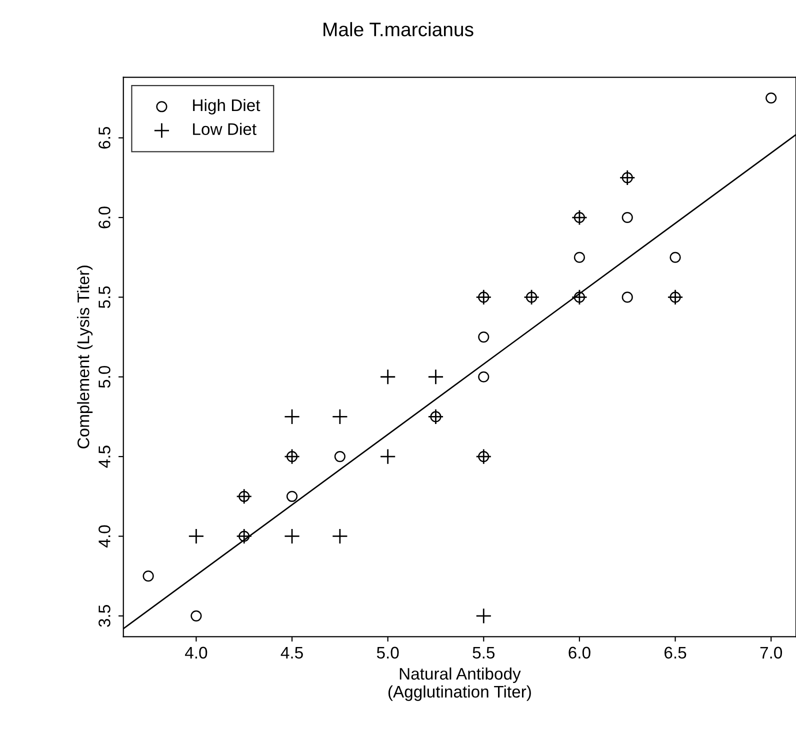  I want to click on x-tick-label: 5.0, so click(387, 652).